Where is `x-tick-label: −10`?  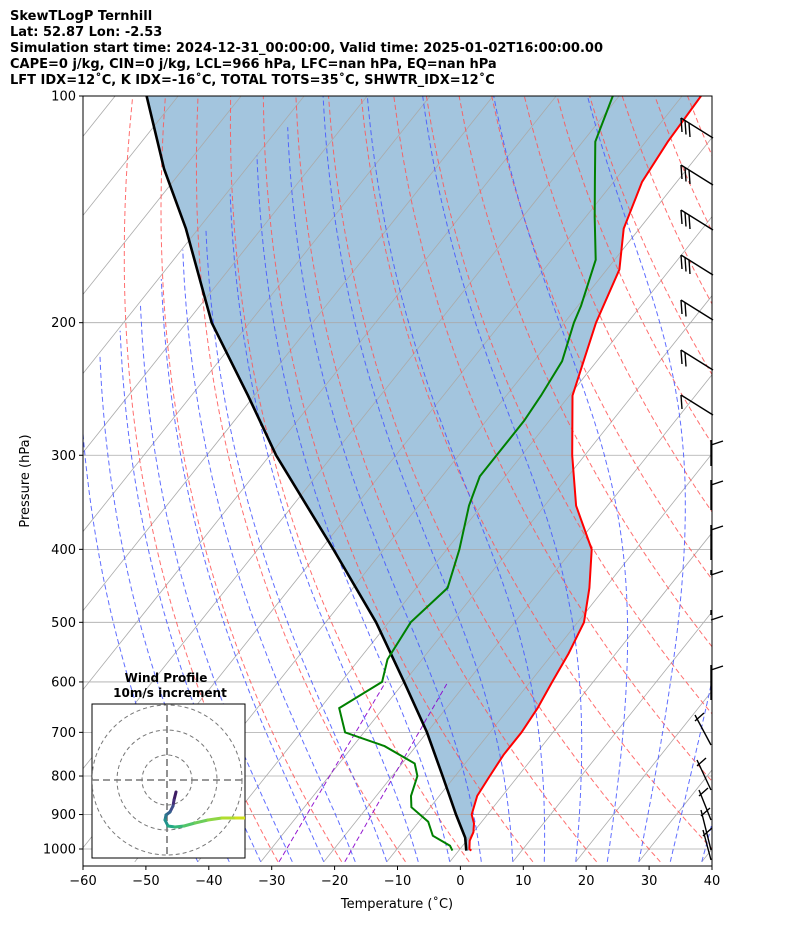
x-tick-label: −10 is located at coordinates (397, 881).